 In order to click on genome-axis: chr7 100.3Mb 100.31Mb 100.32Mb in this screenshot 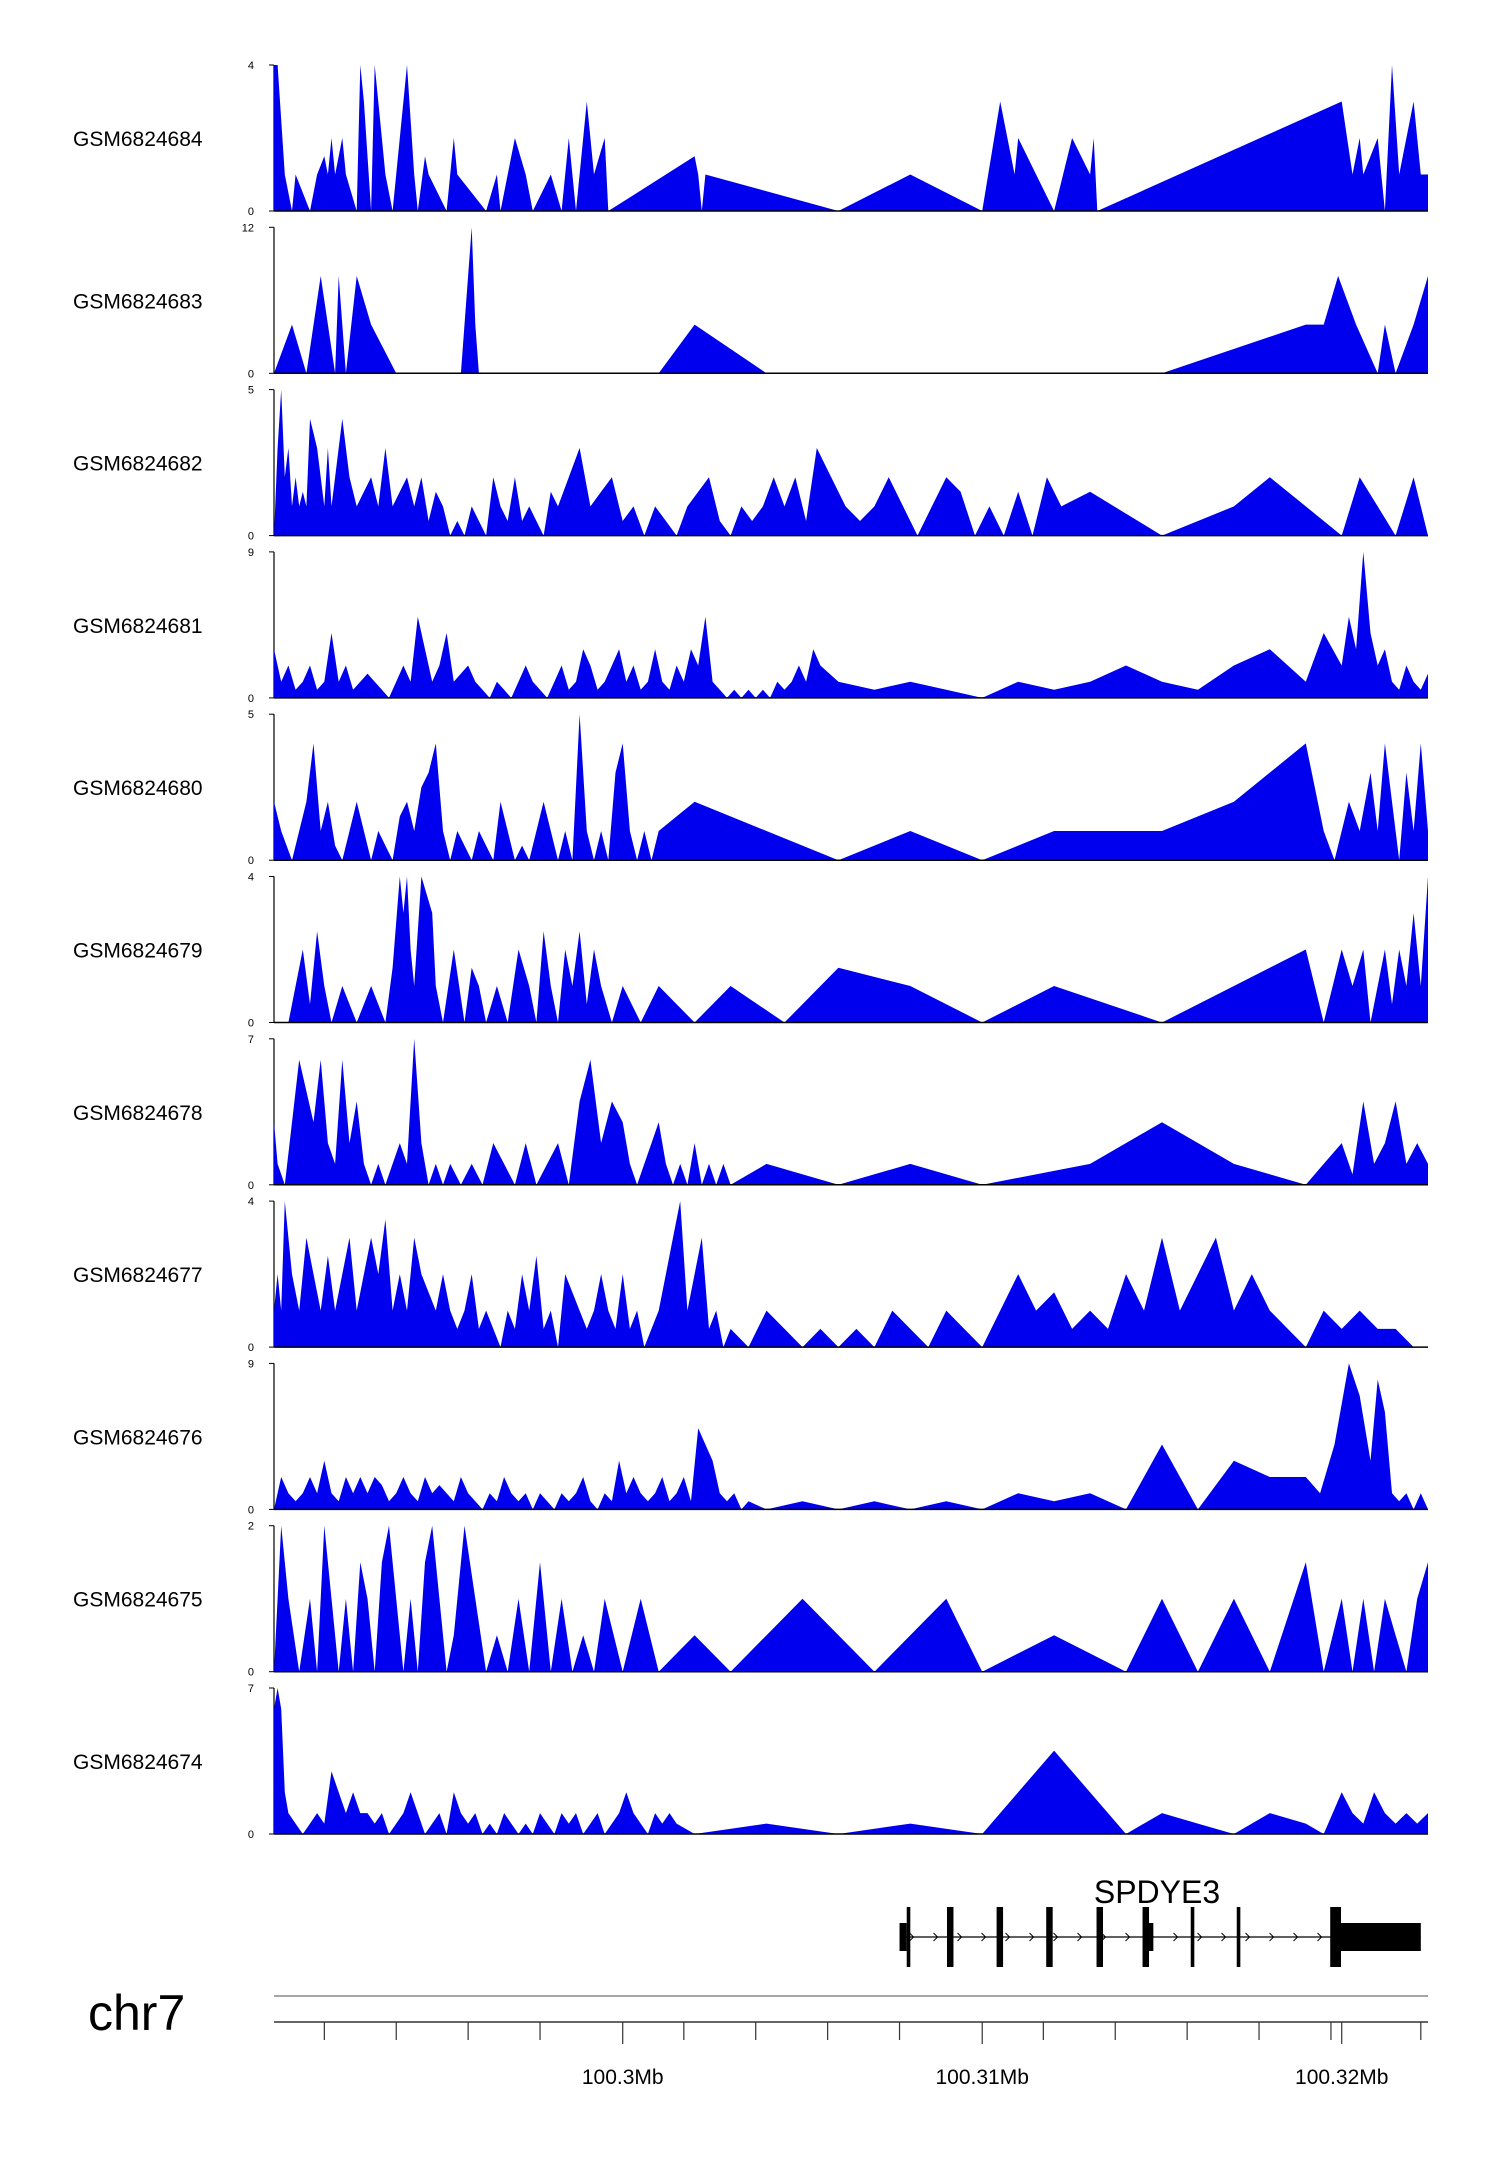, I will do `click(758, 2037)`.